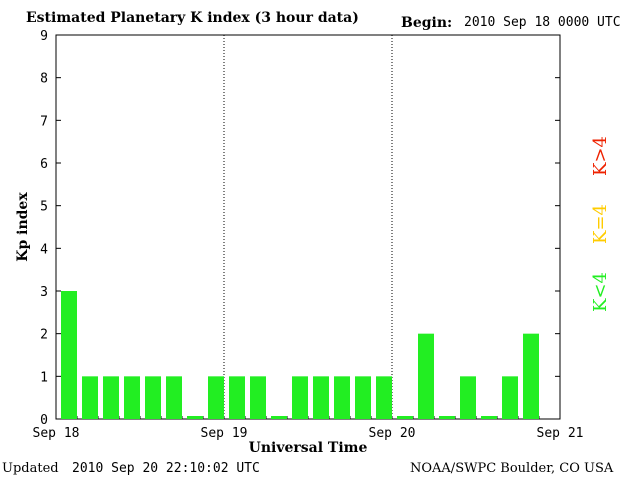 The image size is (640, 480). What do you see at coordinates (427, 23) in the screenshot?
I see `begin-label: Begin:` at bounding box center [427, 23].